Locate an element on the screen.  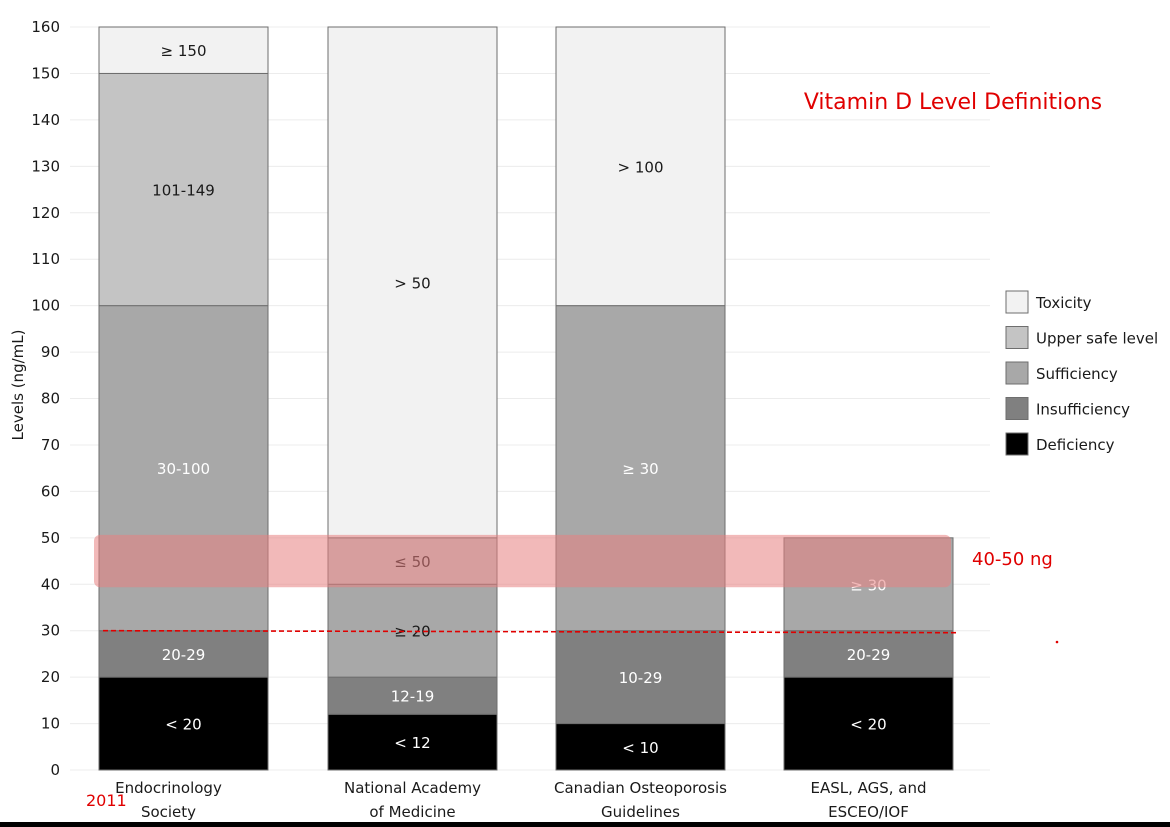
y-tick-label: 120 is located at coordinates (45, 213).